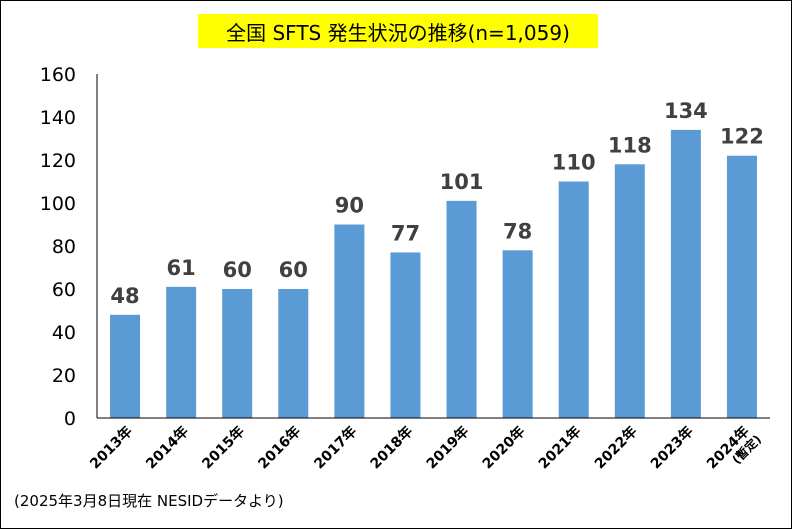  I want to click on data-label: 134, so click(686, 111).